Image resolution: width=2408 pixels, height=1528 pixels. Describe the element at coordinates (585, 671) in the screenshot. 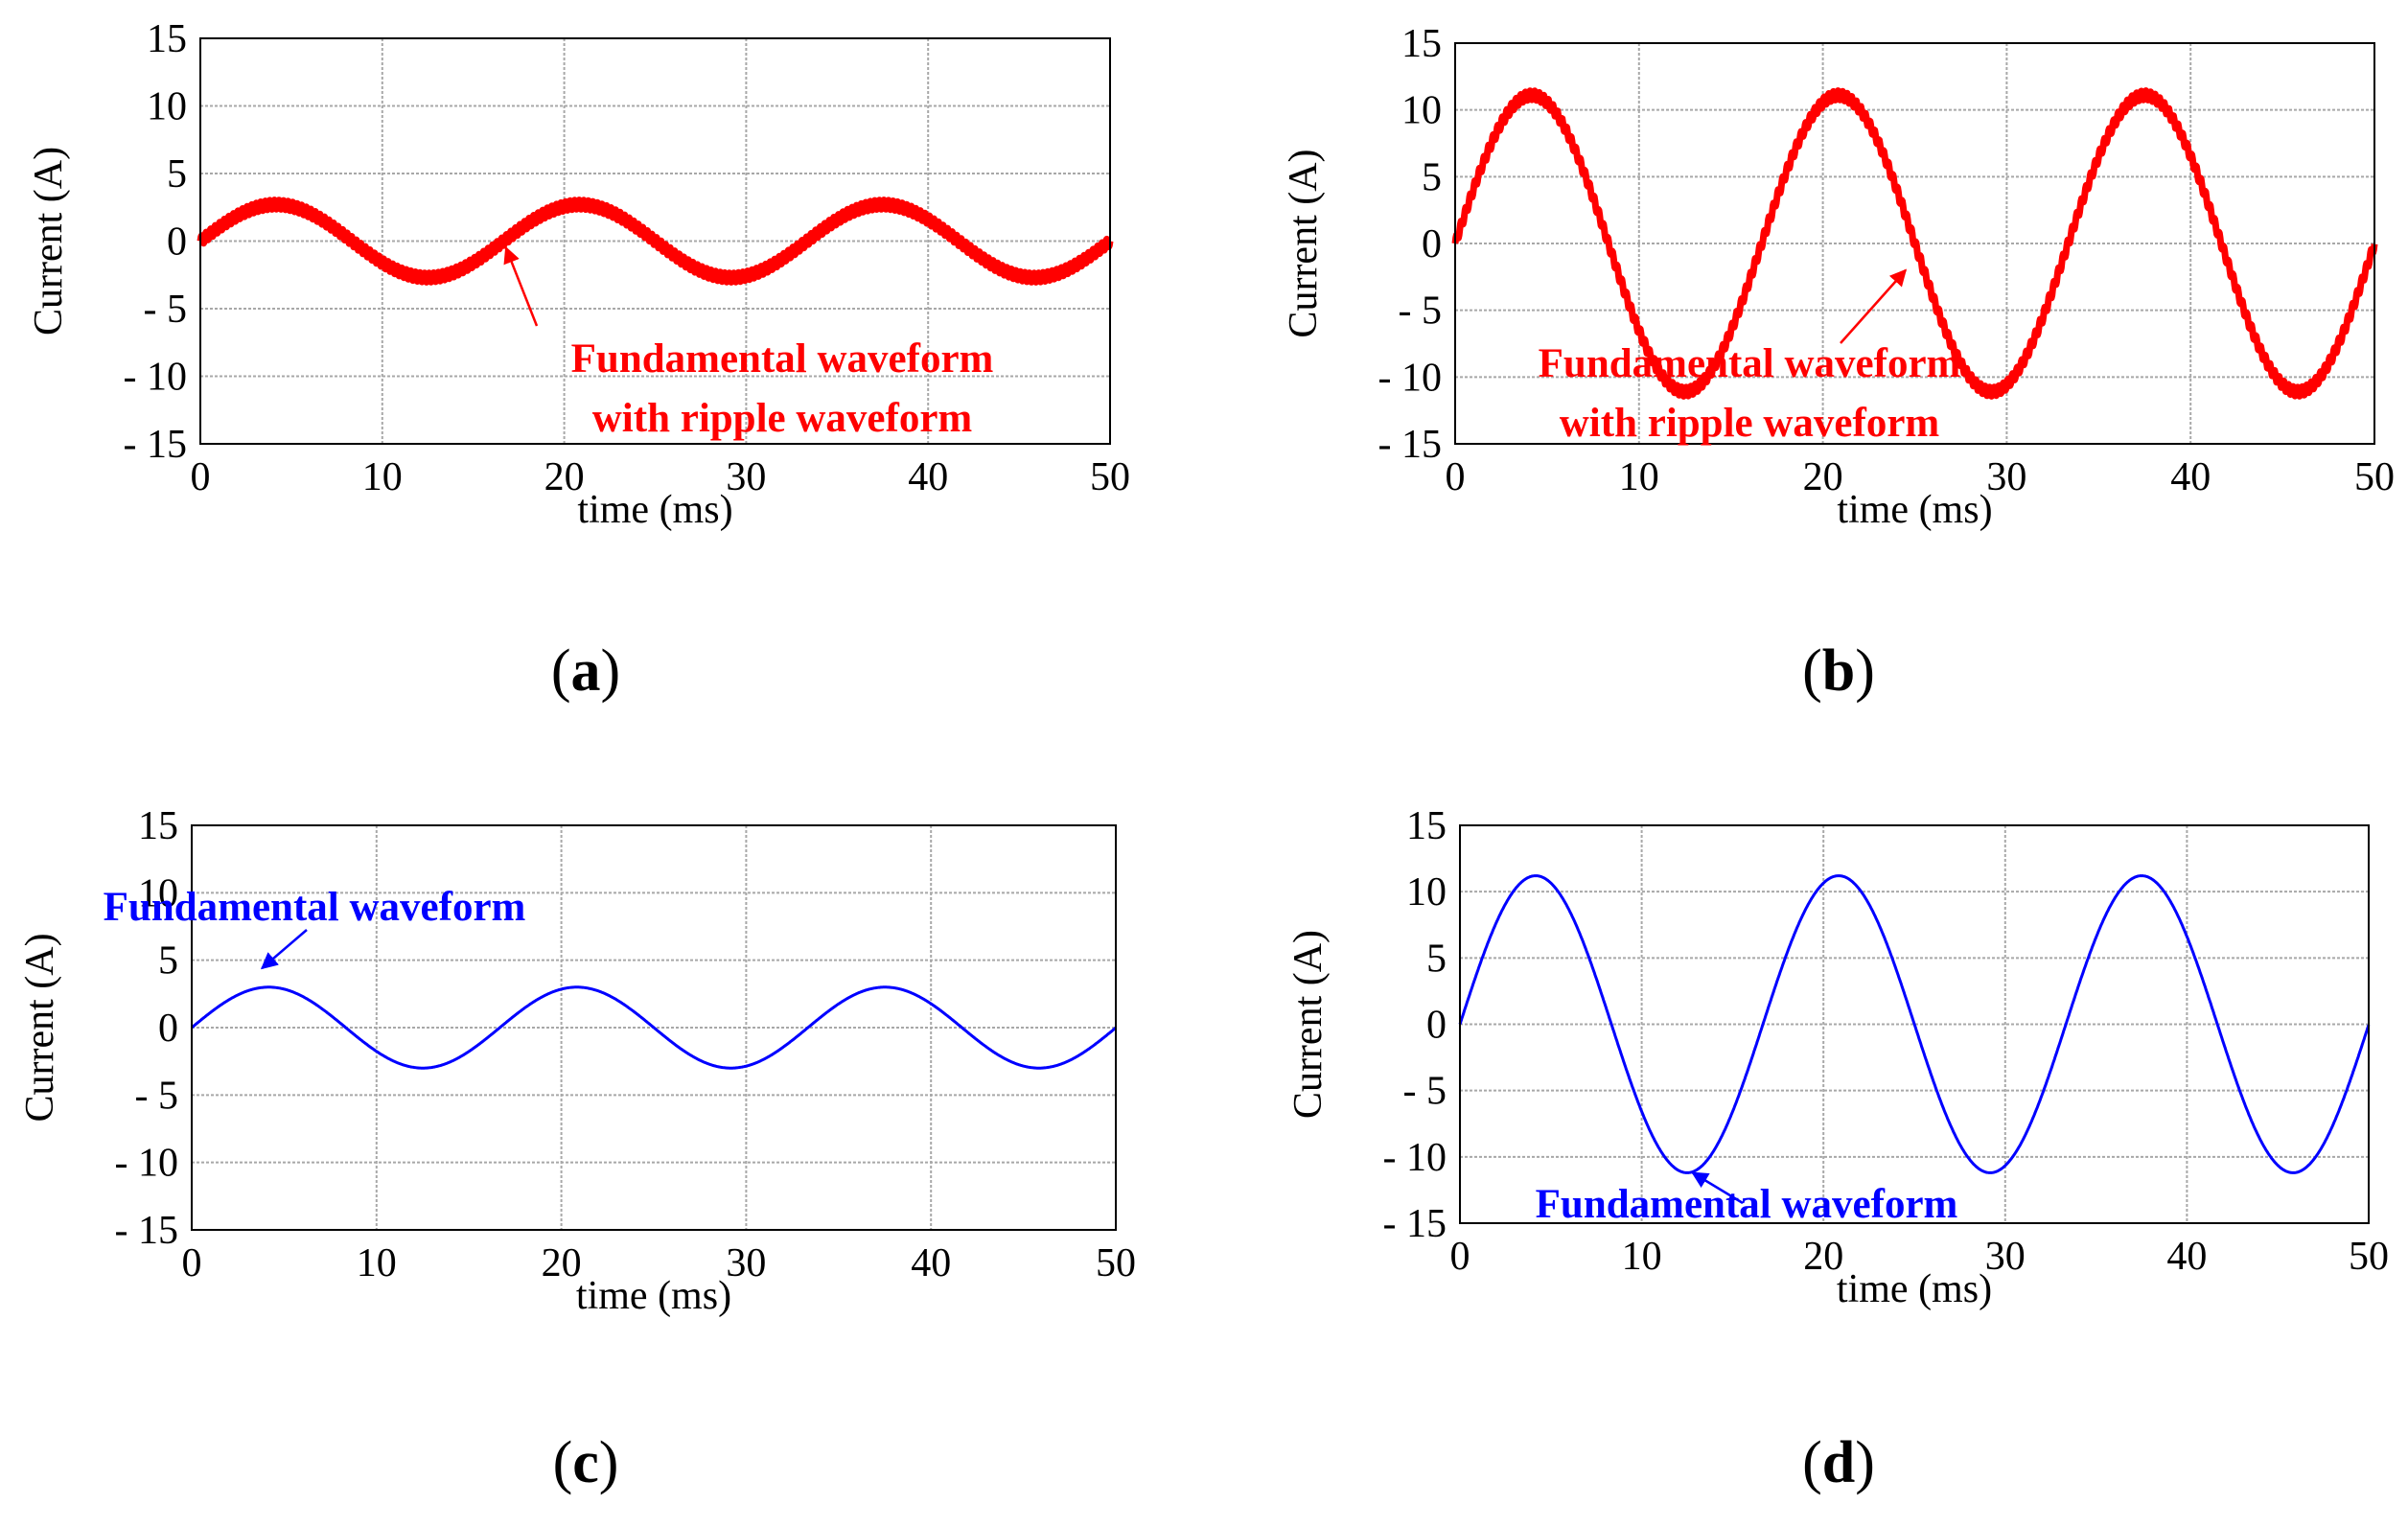

I see `panel-label: (a)` at that location.